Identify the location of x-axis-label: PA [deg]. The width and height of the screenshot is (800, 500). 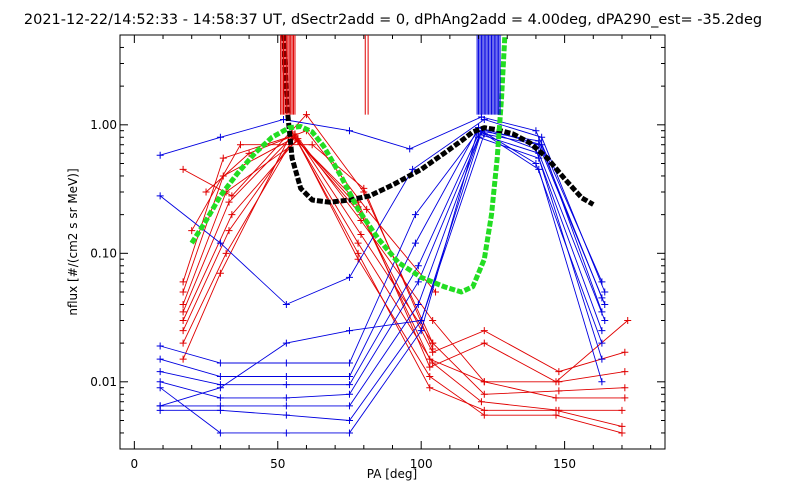
(392, 474).